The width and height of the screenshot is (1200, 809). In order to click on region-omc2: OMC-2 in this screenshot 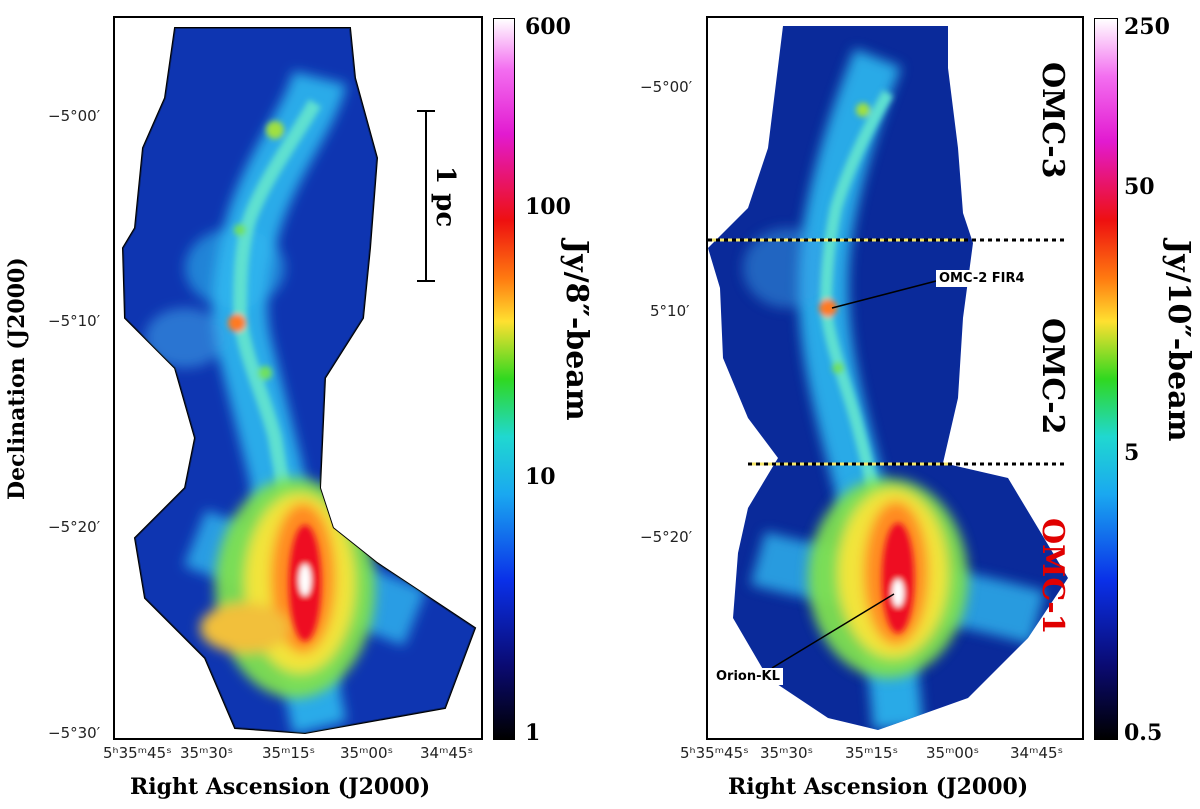, I will do `click(1052, 376)`.